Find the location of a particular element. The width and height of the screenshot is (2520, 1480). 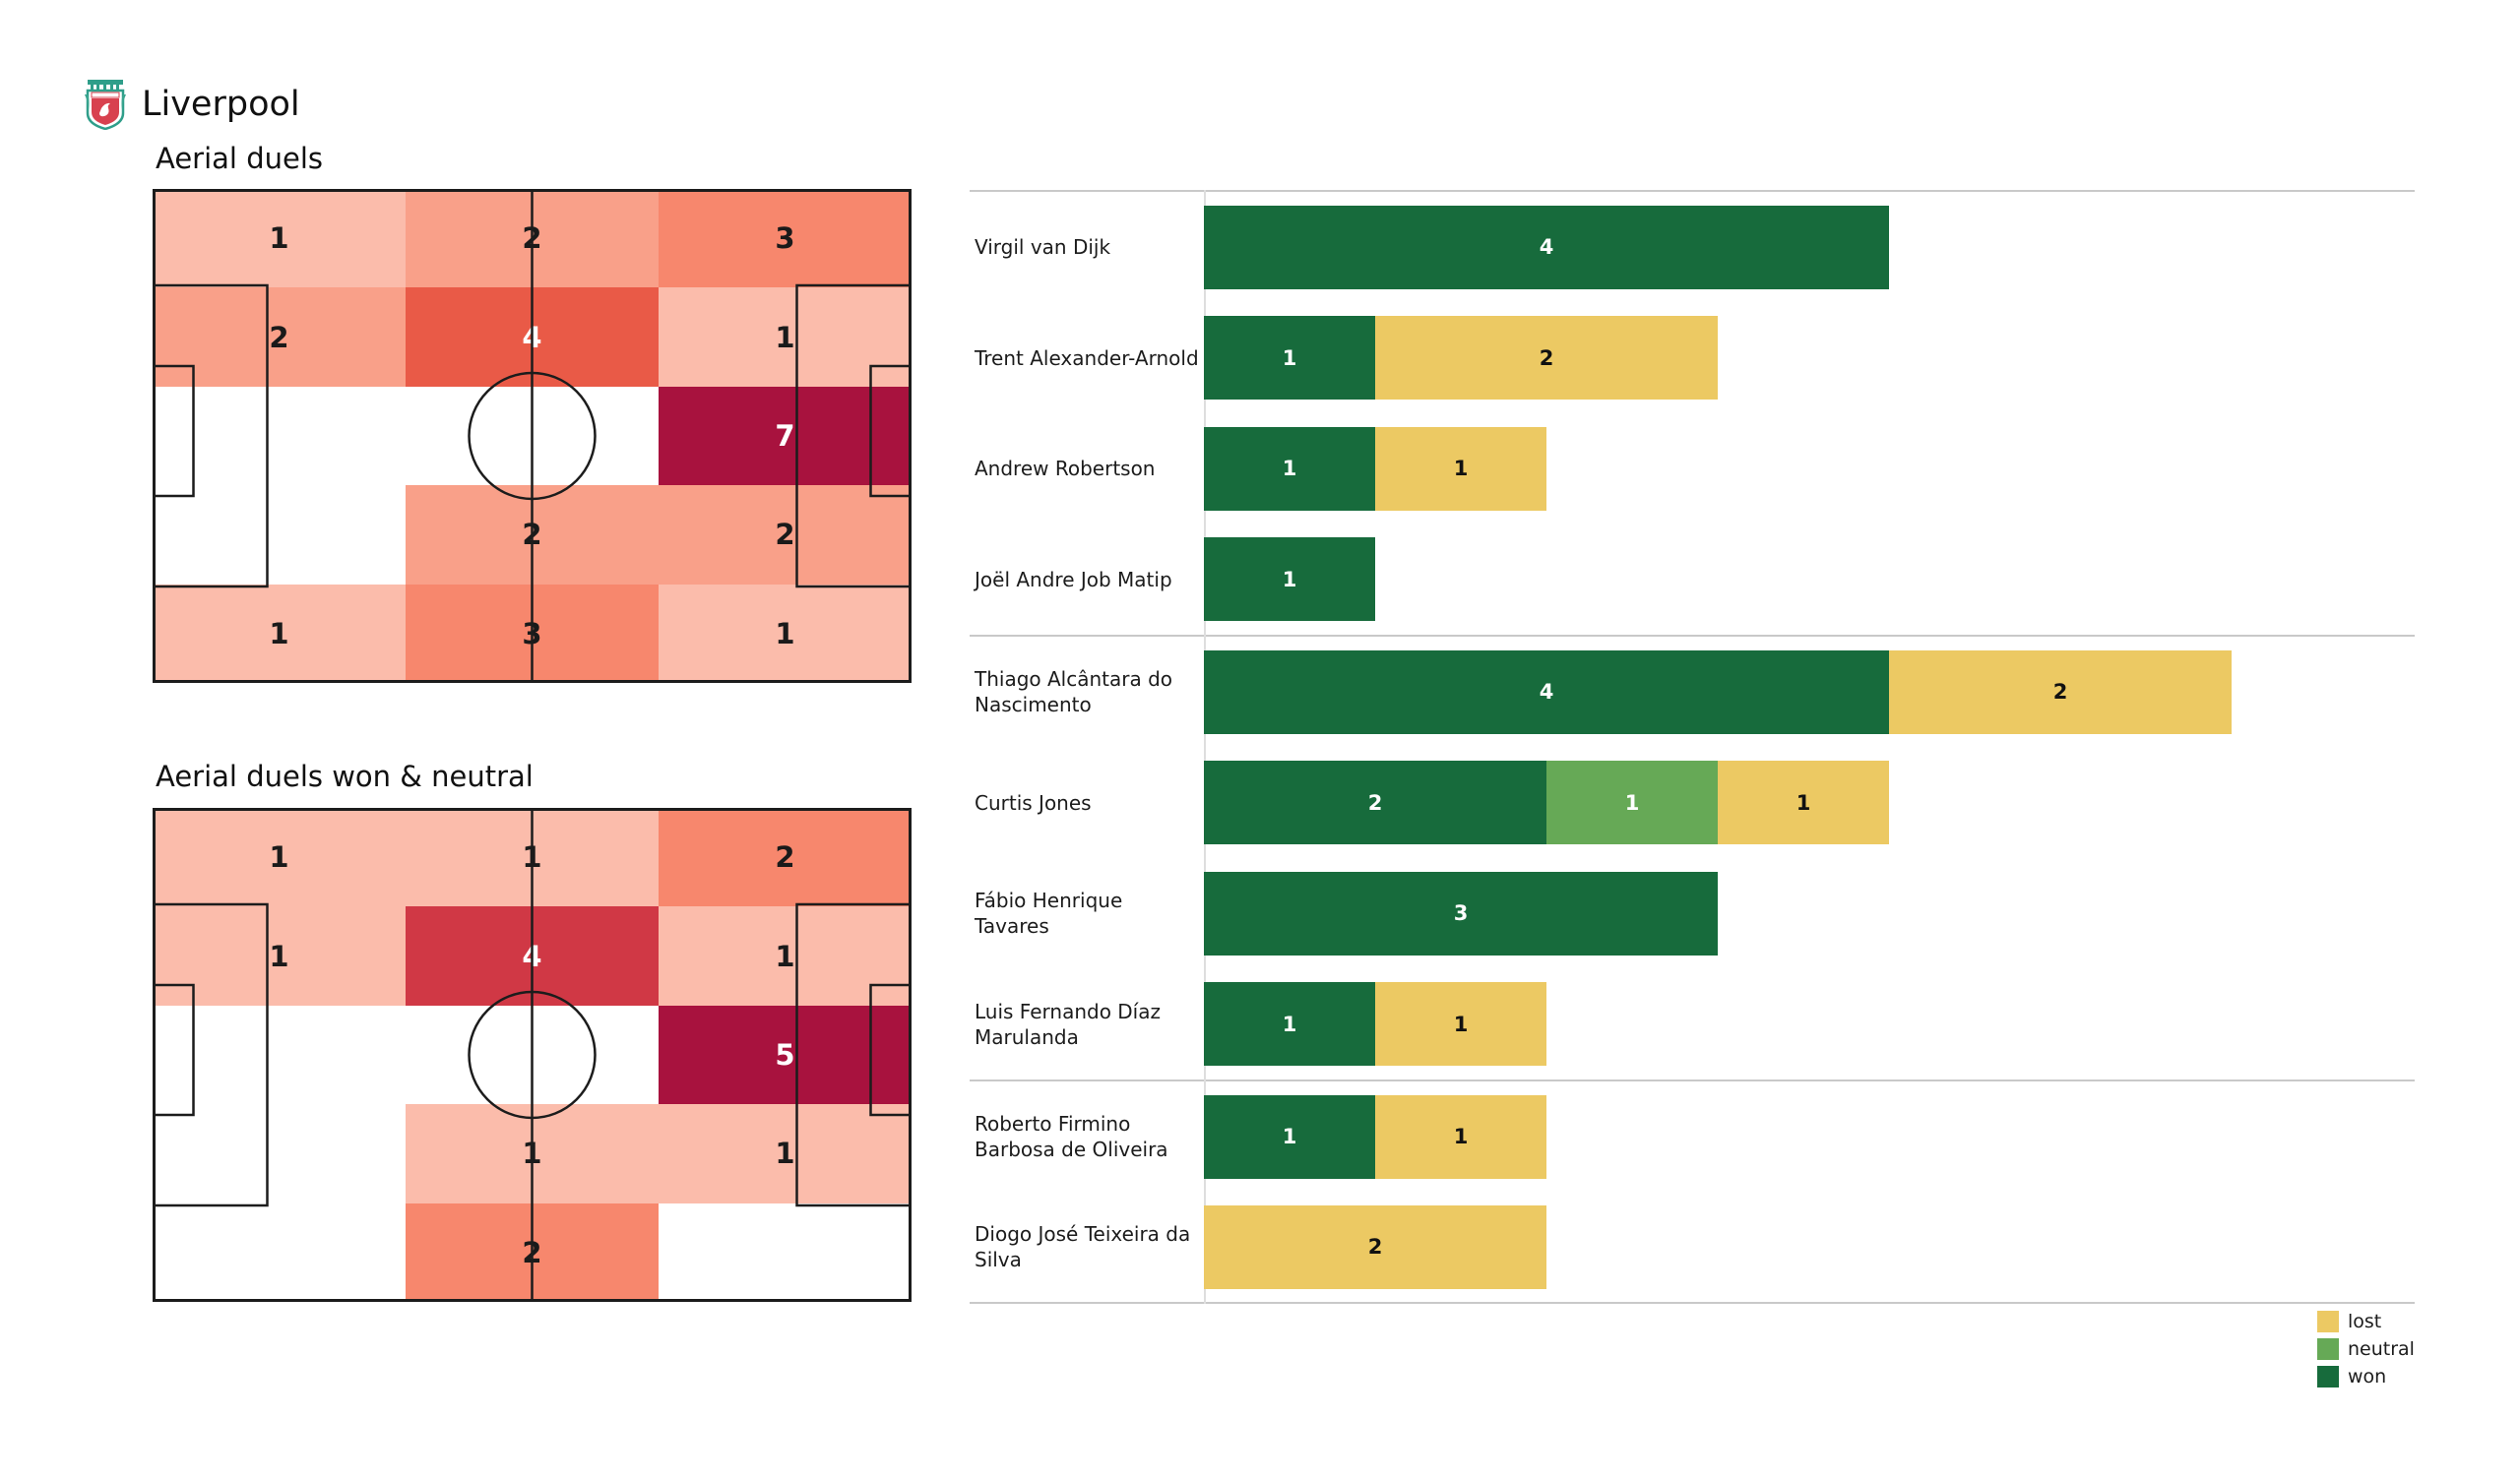

player-row: Curtis Jones 2 1 1 is located at coordinates (1692, 803).